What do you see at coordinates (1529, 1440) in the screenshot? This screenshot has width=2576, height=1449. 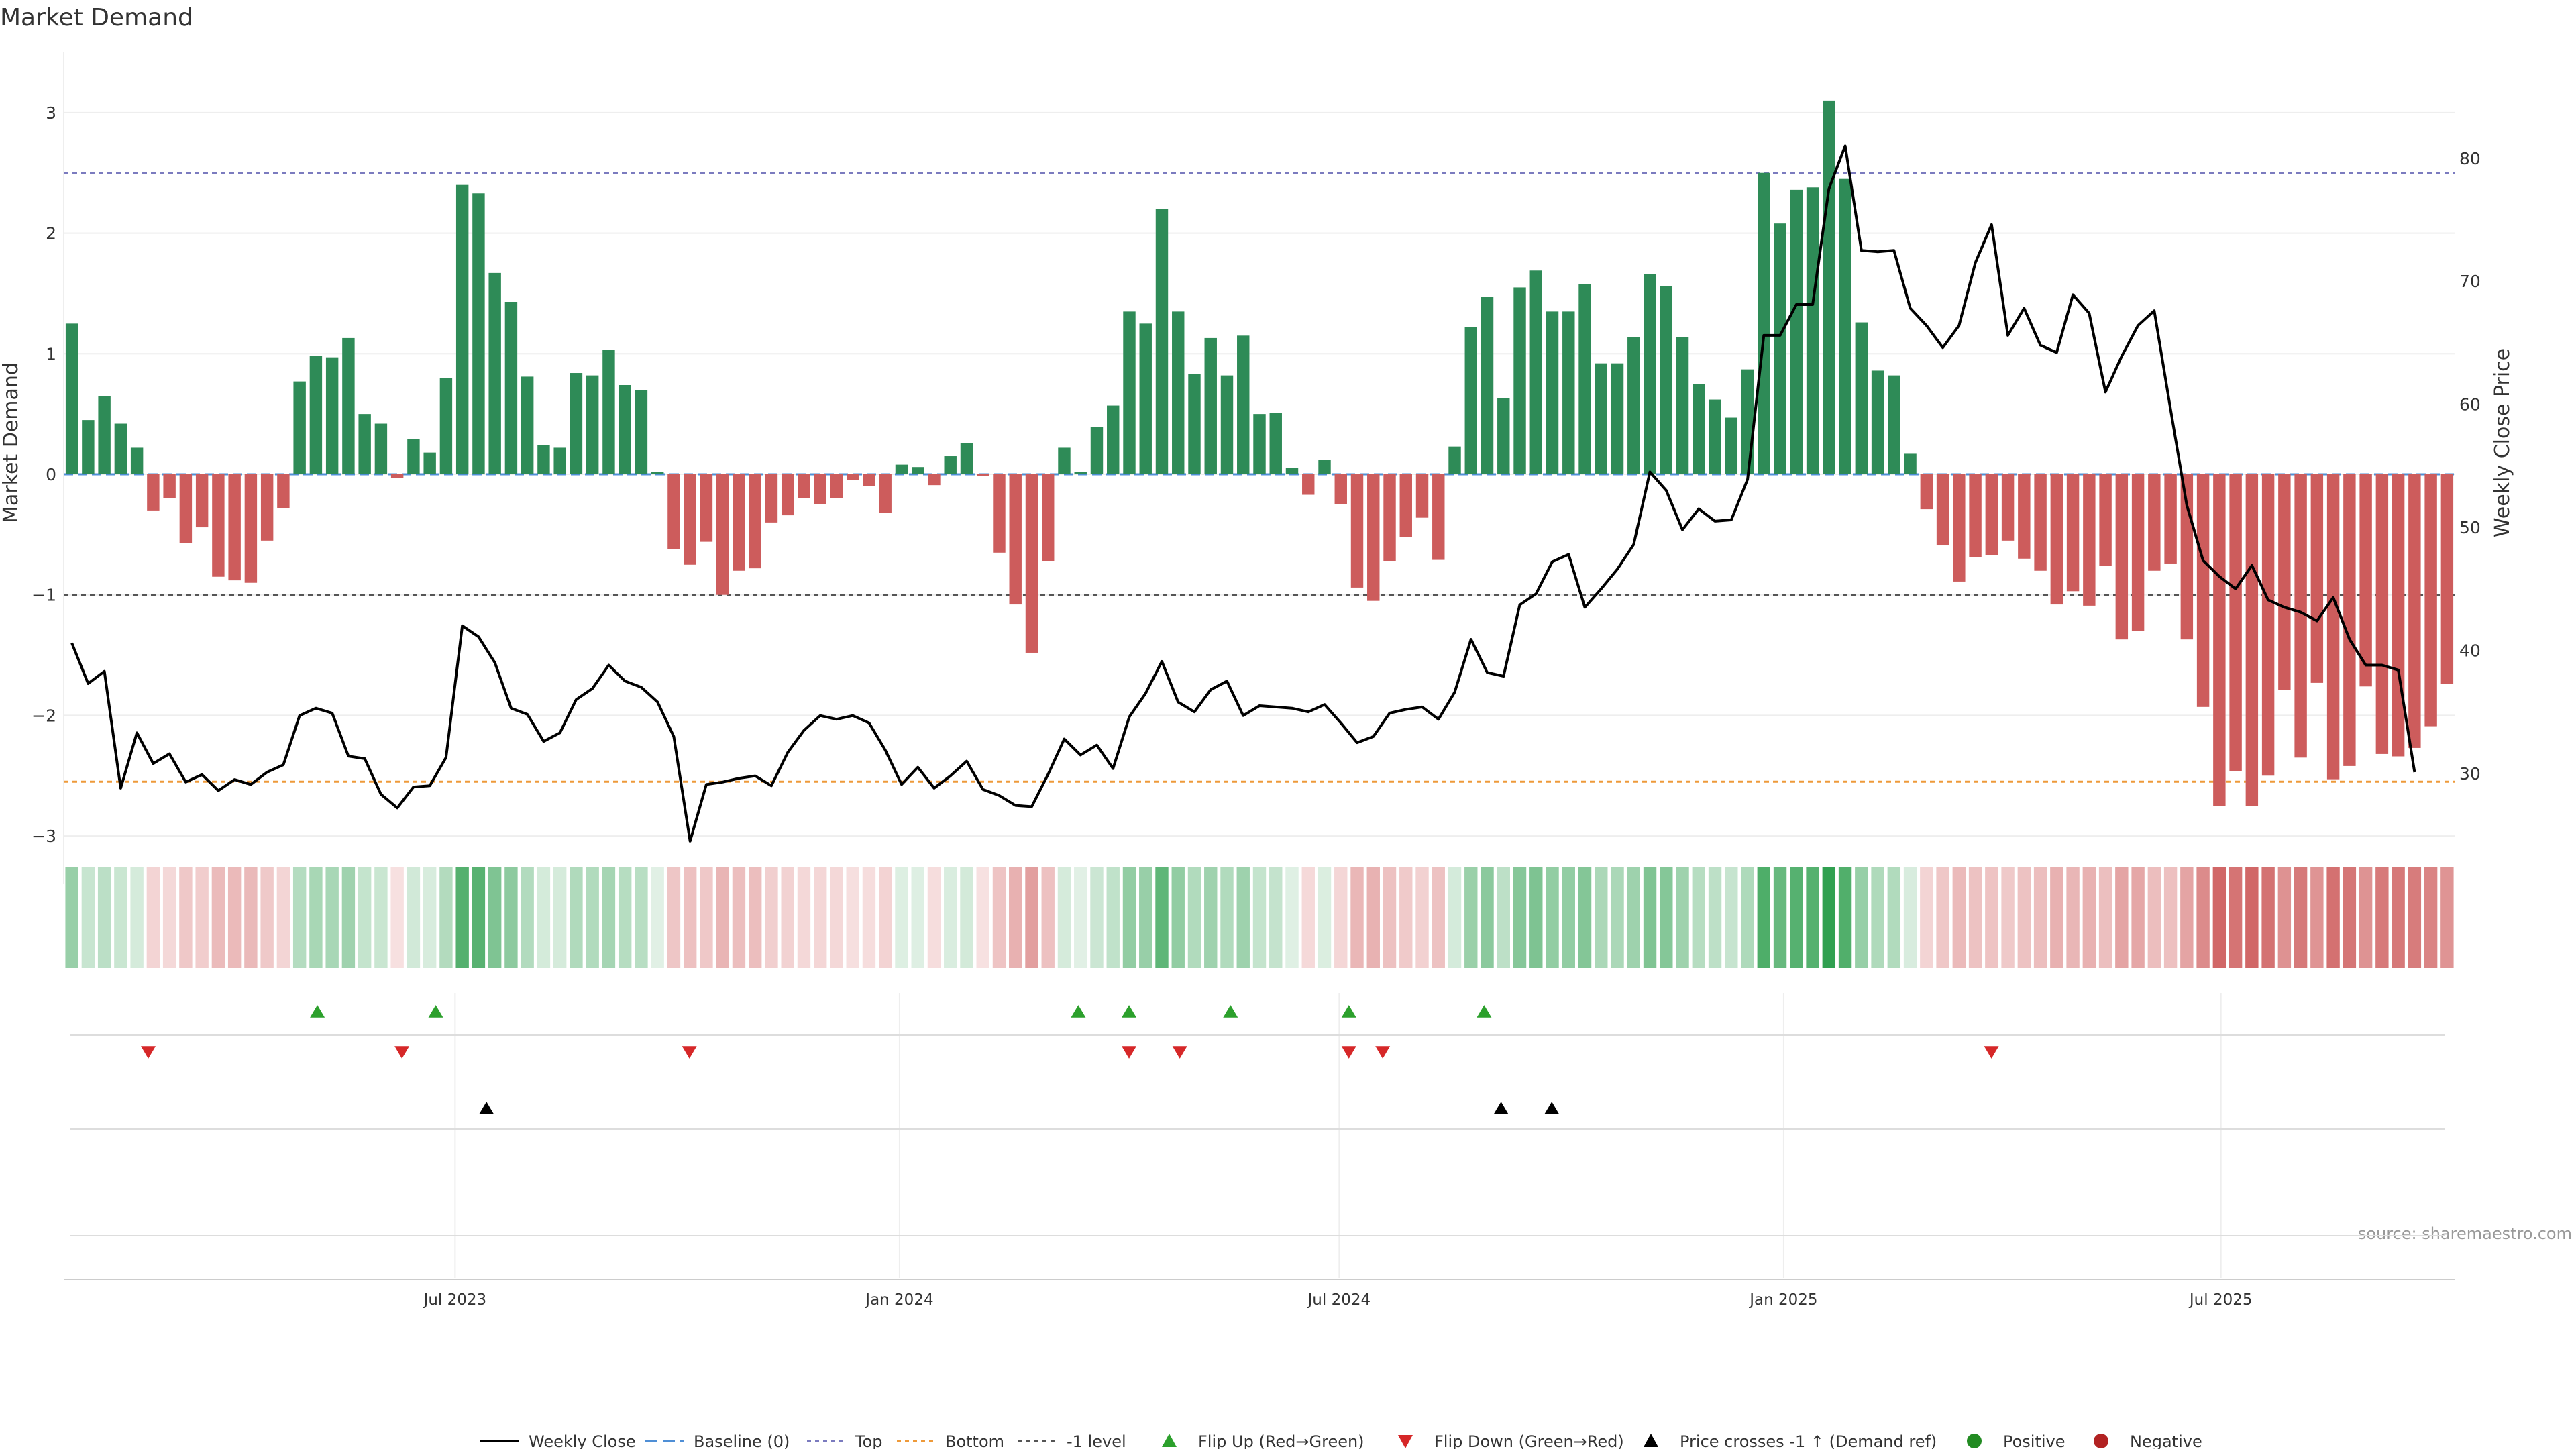 I see `legend-label: Flip Down (Green→Red)` at bounding box center [1529, 1440].